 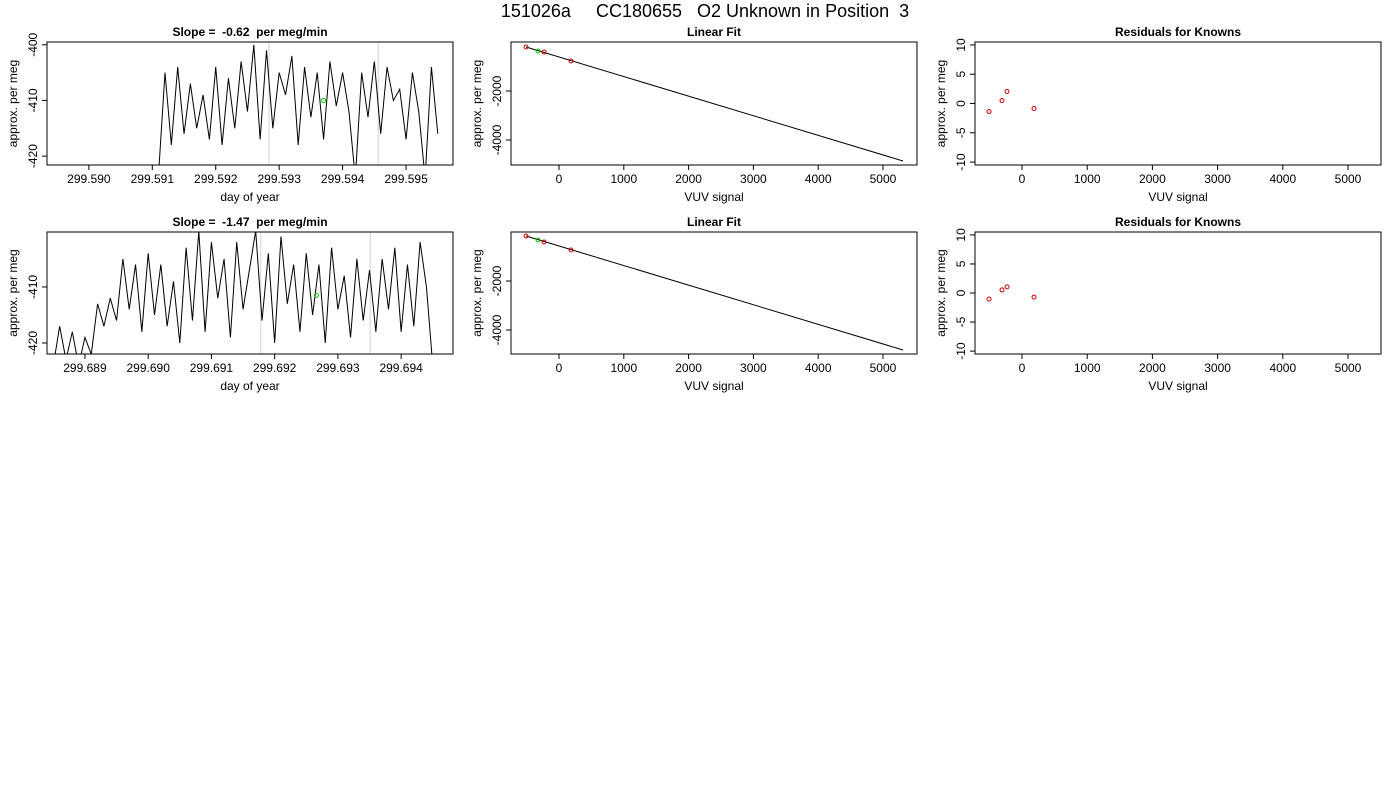 I want to click on x-tick-label: 299.595, so click(x=406, y=179).